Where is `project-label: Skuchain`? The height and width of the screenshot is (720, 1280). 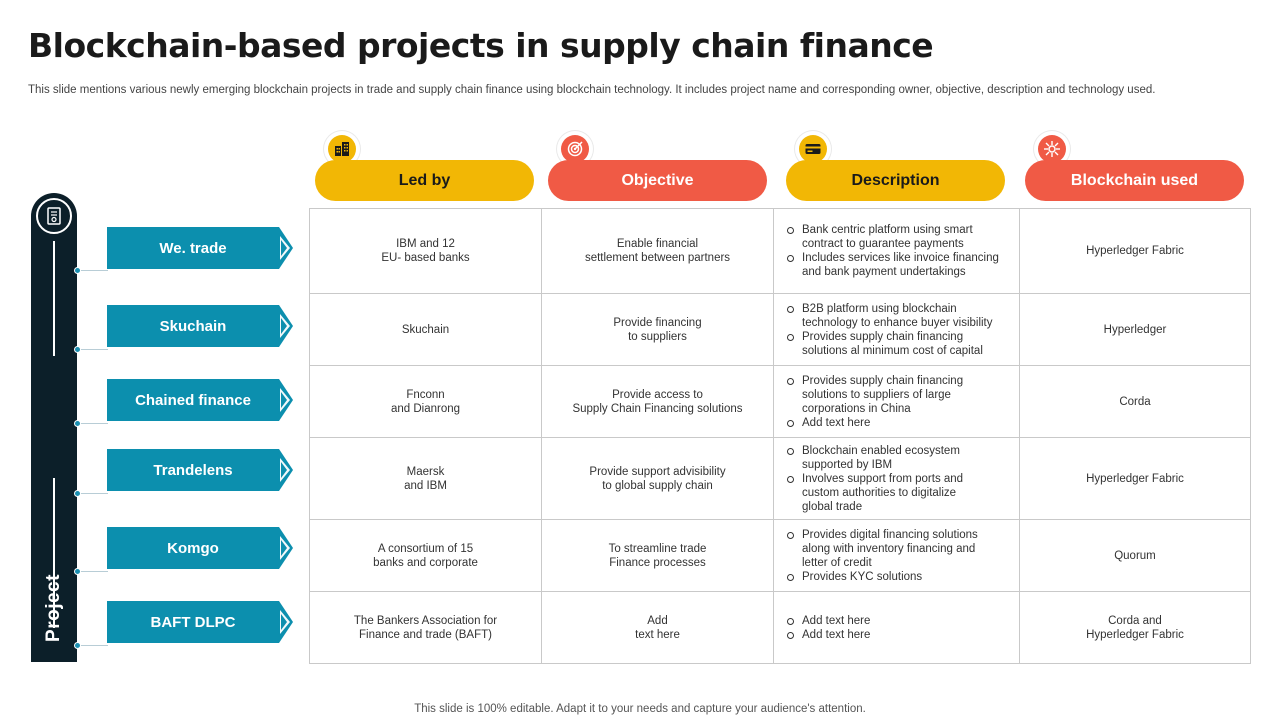
project-label: Skuchain is located at coordinates (200, 326).